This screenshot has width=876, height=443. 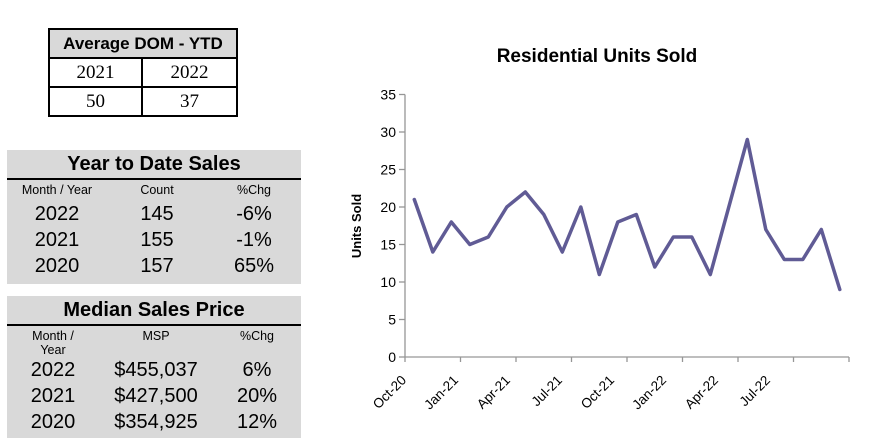 What do you see at coordinates (53, 370) in the screenshot?
I see `msp-2022-year: 2022` at bounding box center [53, 370].